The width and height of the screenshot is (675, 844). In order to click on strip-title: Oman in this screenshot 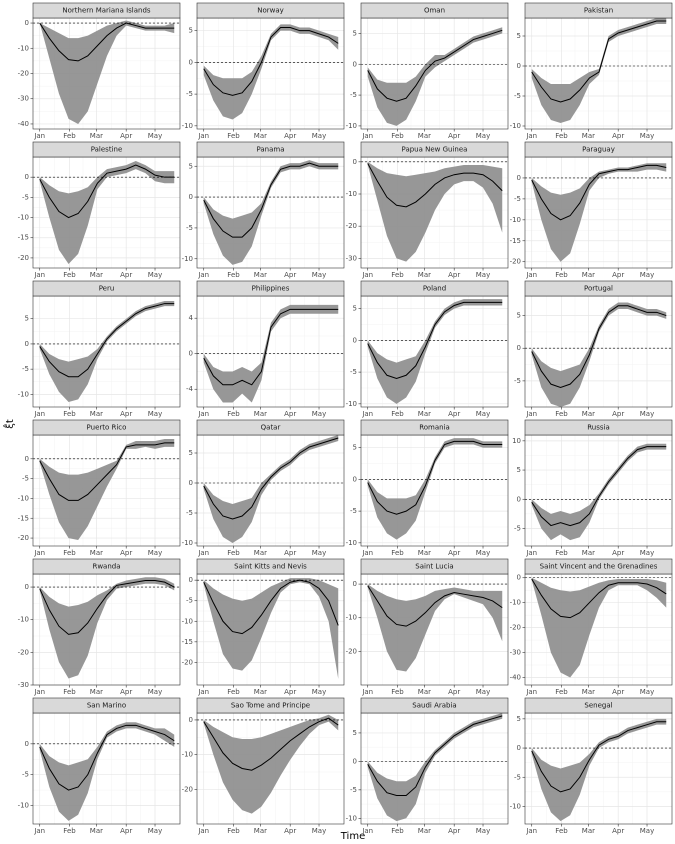, I will do `click(434, 11)`.